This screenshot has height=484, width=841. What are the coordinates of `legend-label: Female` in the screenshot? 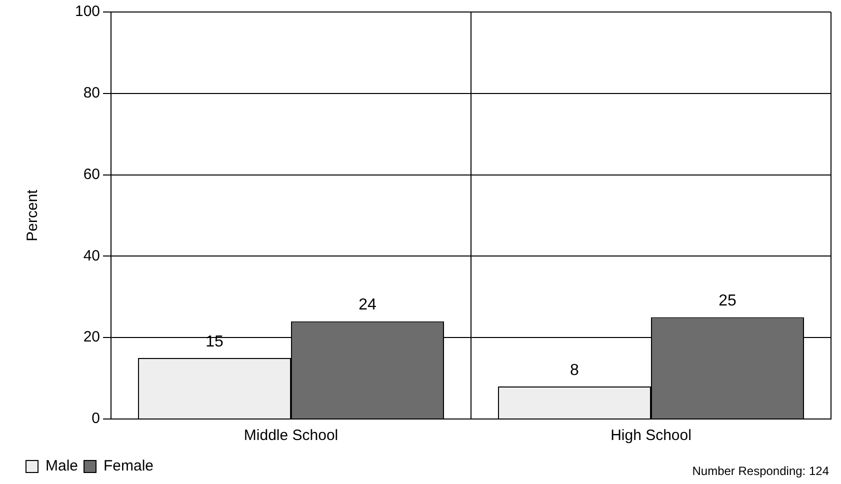 It's located at (129, 466).